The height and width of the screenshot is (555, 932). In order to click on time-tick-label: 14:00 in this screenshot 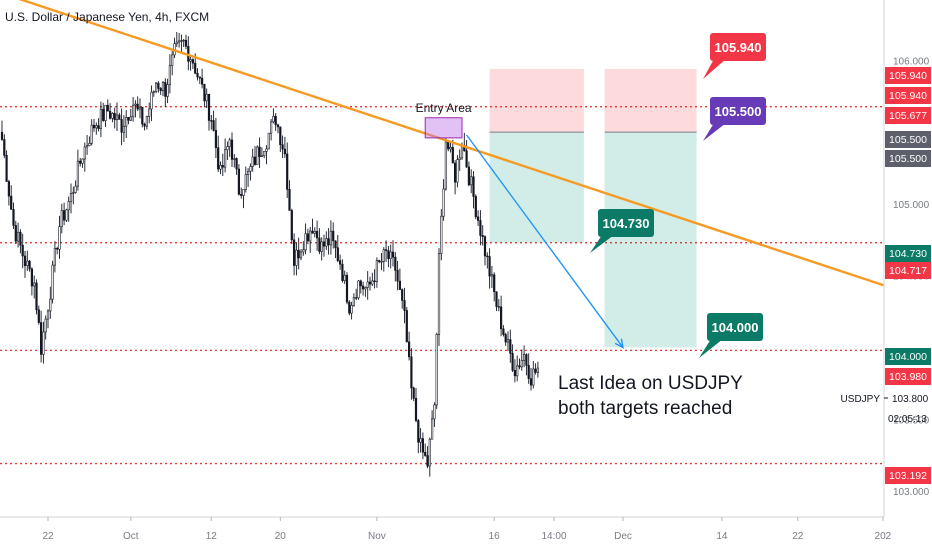, I will do `click(553, 536)`.